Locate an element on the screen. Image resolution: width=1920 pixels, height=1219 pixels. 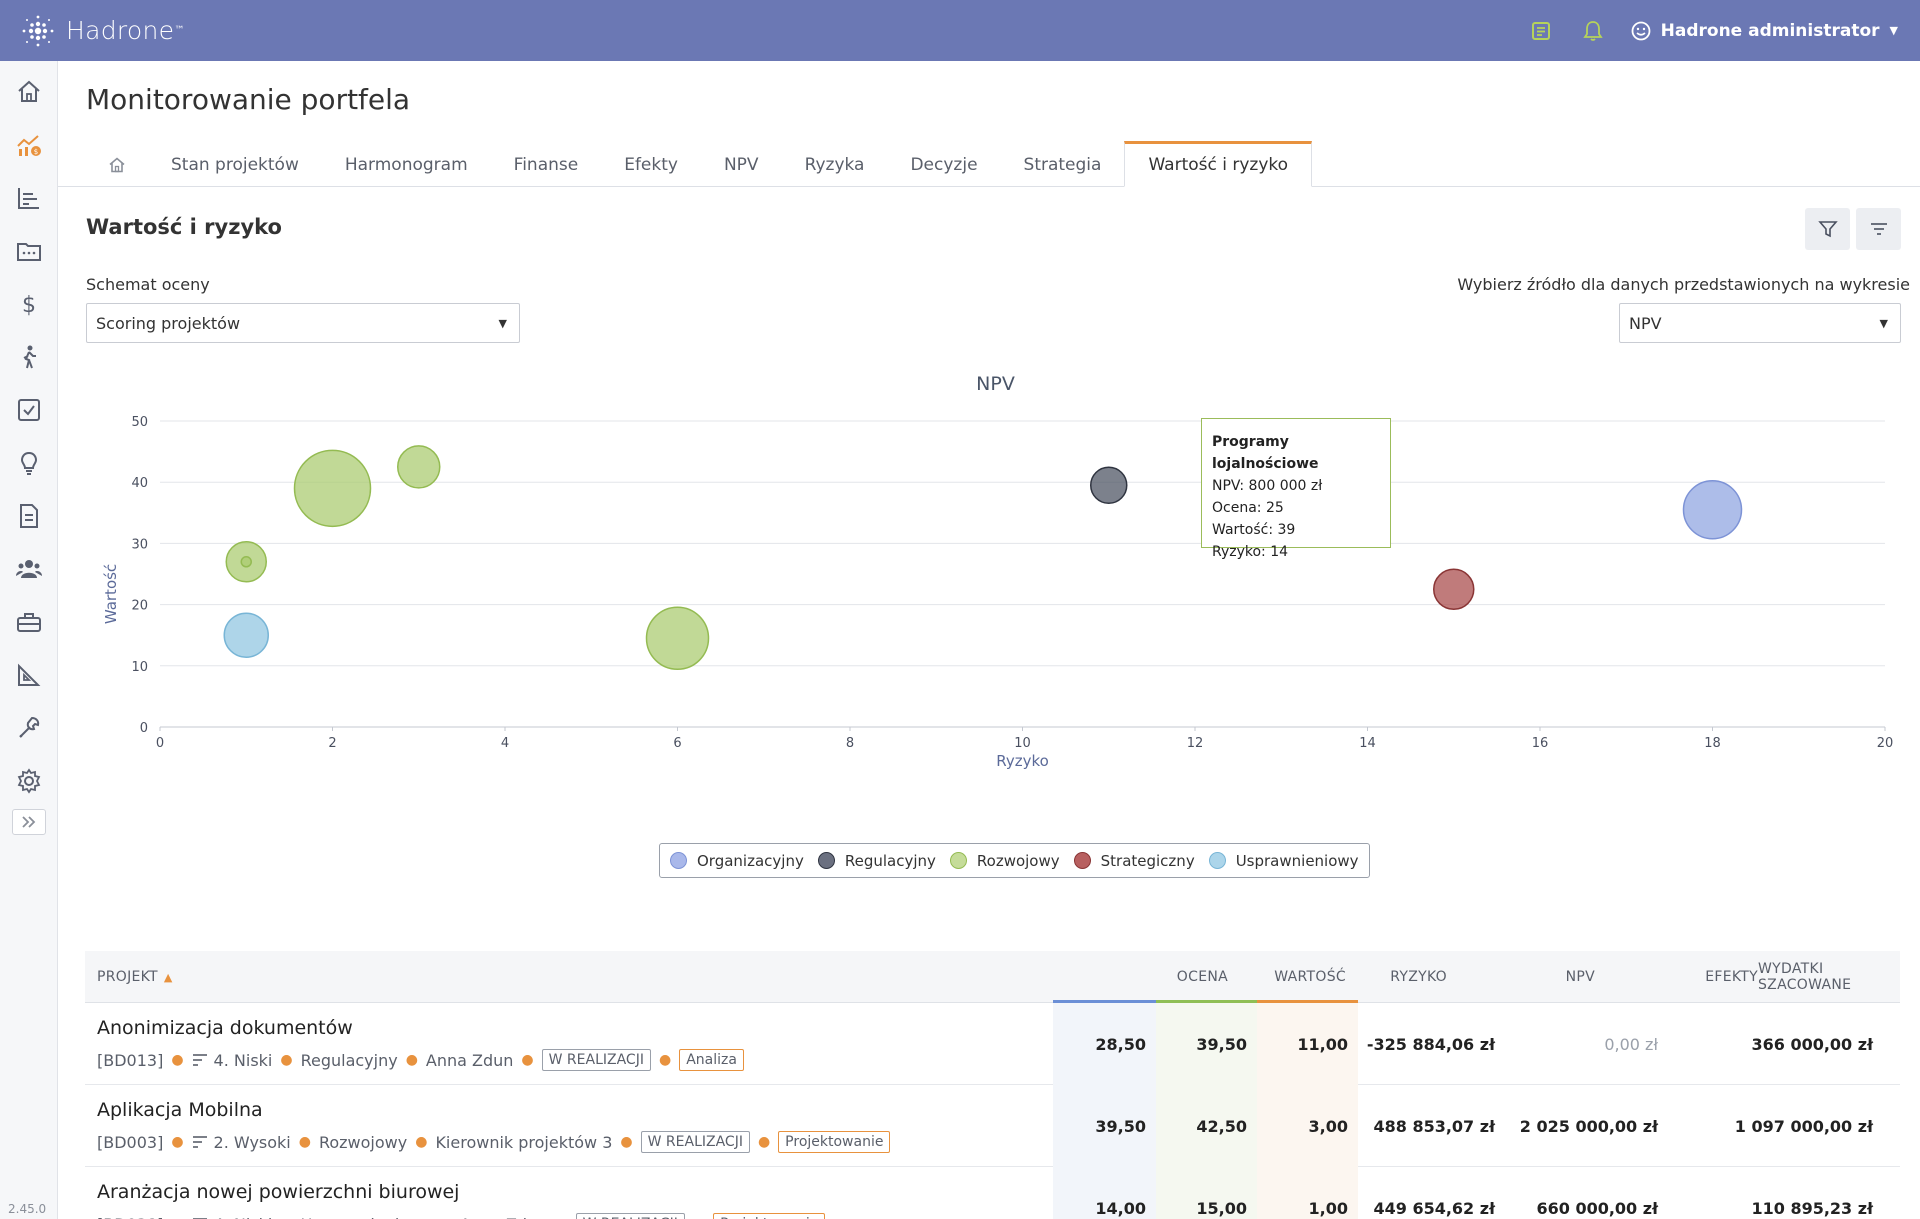
legend-marker is located at coordinates (1082, 860).